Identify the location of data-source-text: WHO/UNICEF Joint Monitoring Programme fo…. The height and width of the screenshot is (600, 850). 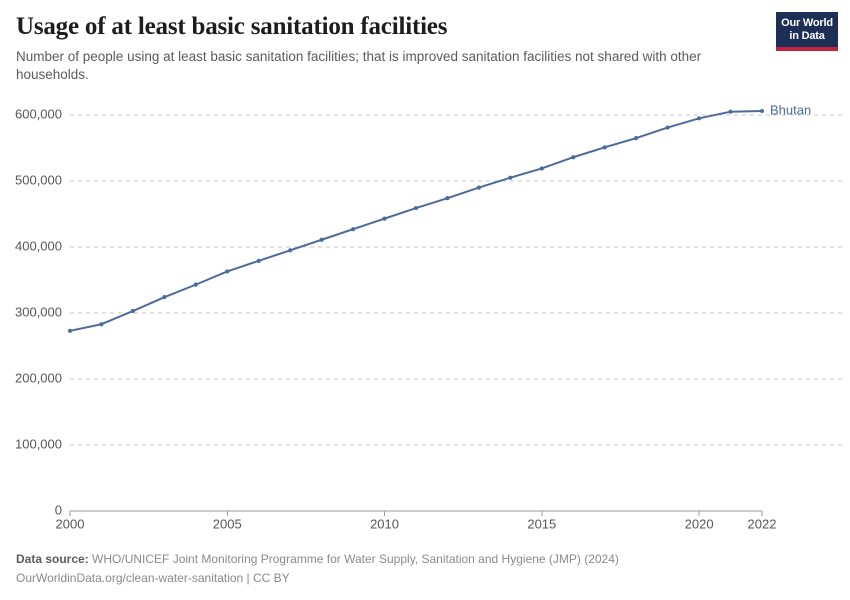
(355, 559).